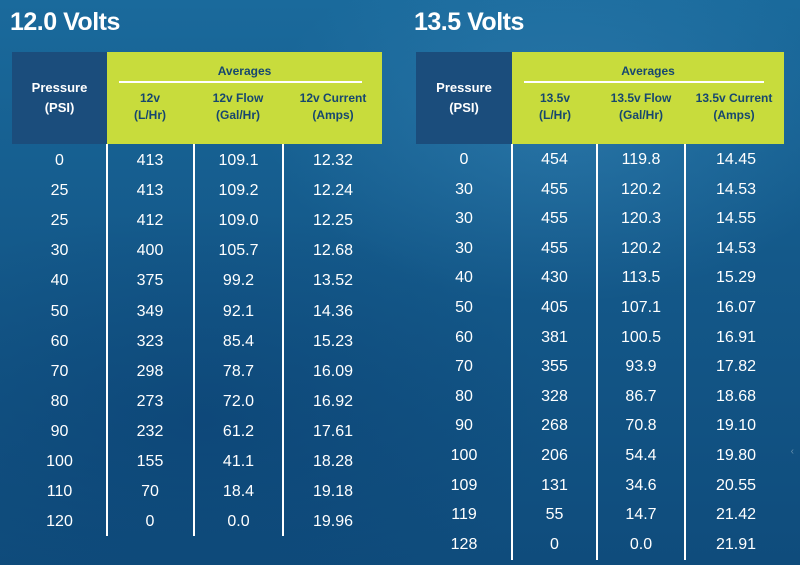  Describe the element at coordinates (238, 106) in the screenshot. I see `column-header-flow-galhr: 12v Flow (Gal/Hr)` at that location.